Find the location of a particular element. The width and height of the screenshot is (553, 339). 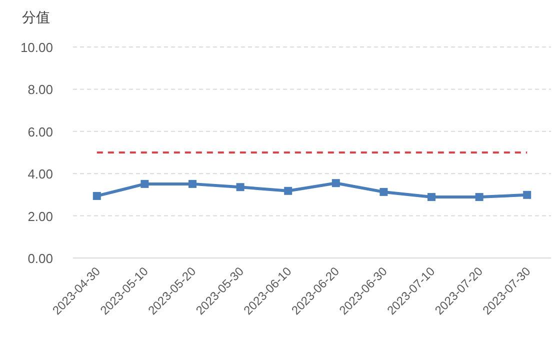

y-tick-label: 0.00 is located at coordinates (40, 258).